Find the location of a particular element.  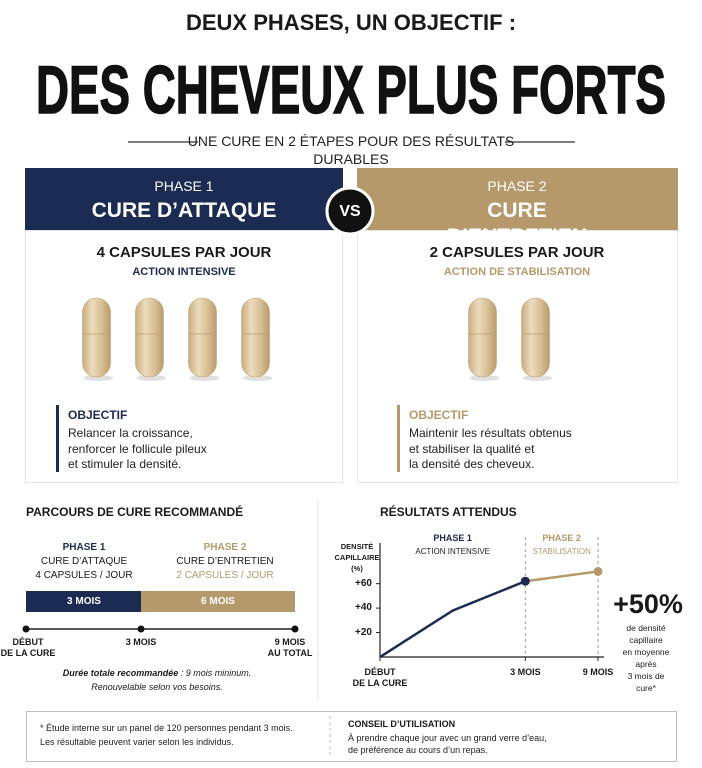

x-tick-label: DÉBUT DE LA CURE is located at coordinates (380, 678).